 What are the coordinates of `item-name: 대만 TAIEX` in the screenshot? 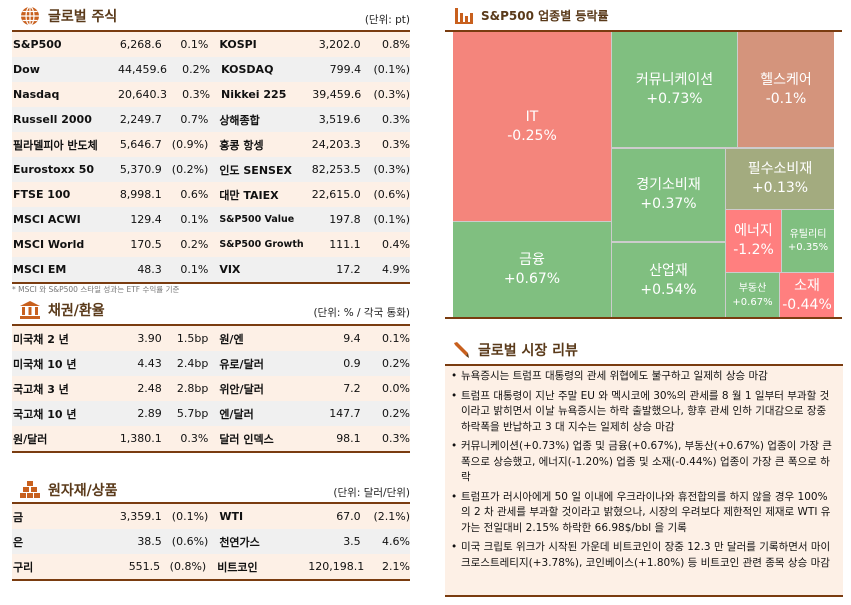 It's located at (249, 195).